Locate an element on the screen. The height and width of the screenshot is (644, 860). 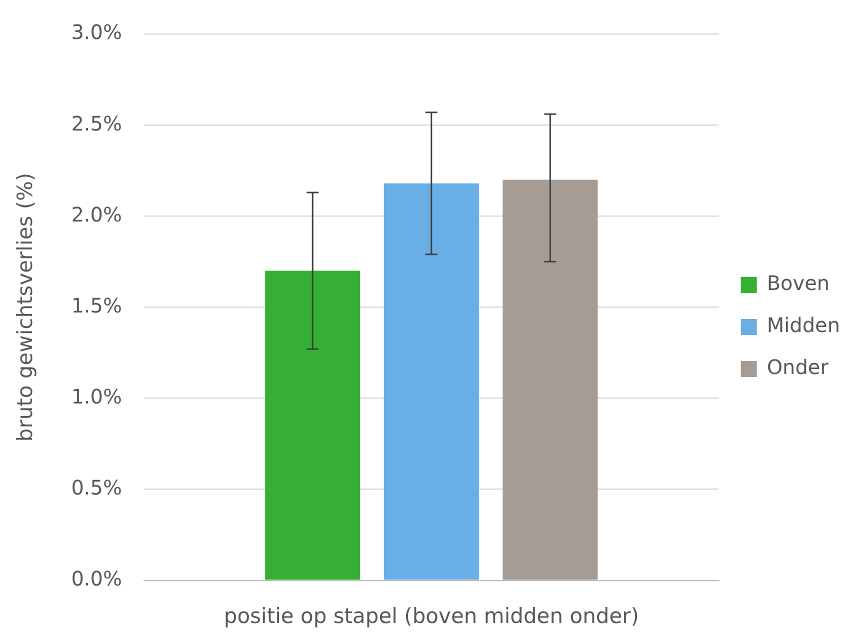
y-tick-label: 0.0% is located at coordinates (96, 578).